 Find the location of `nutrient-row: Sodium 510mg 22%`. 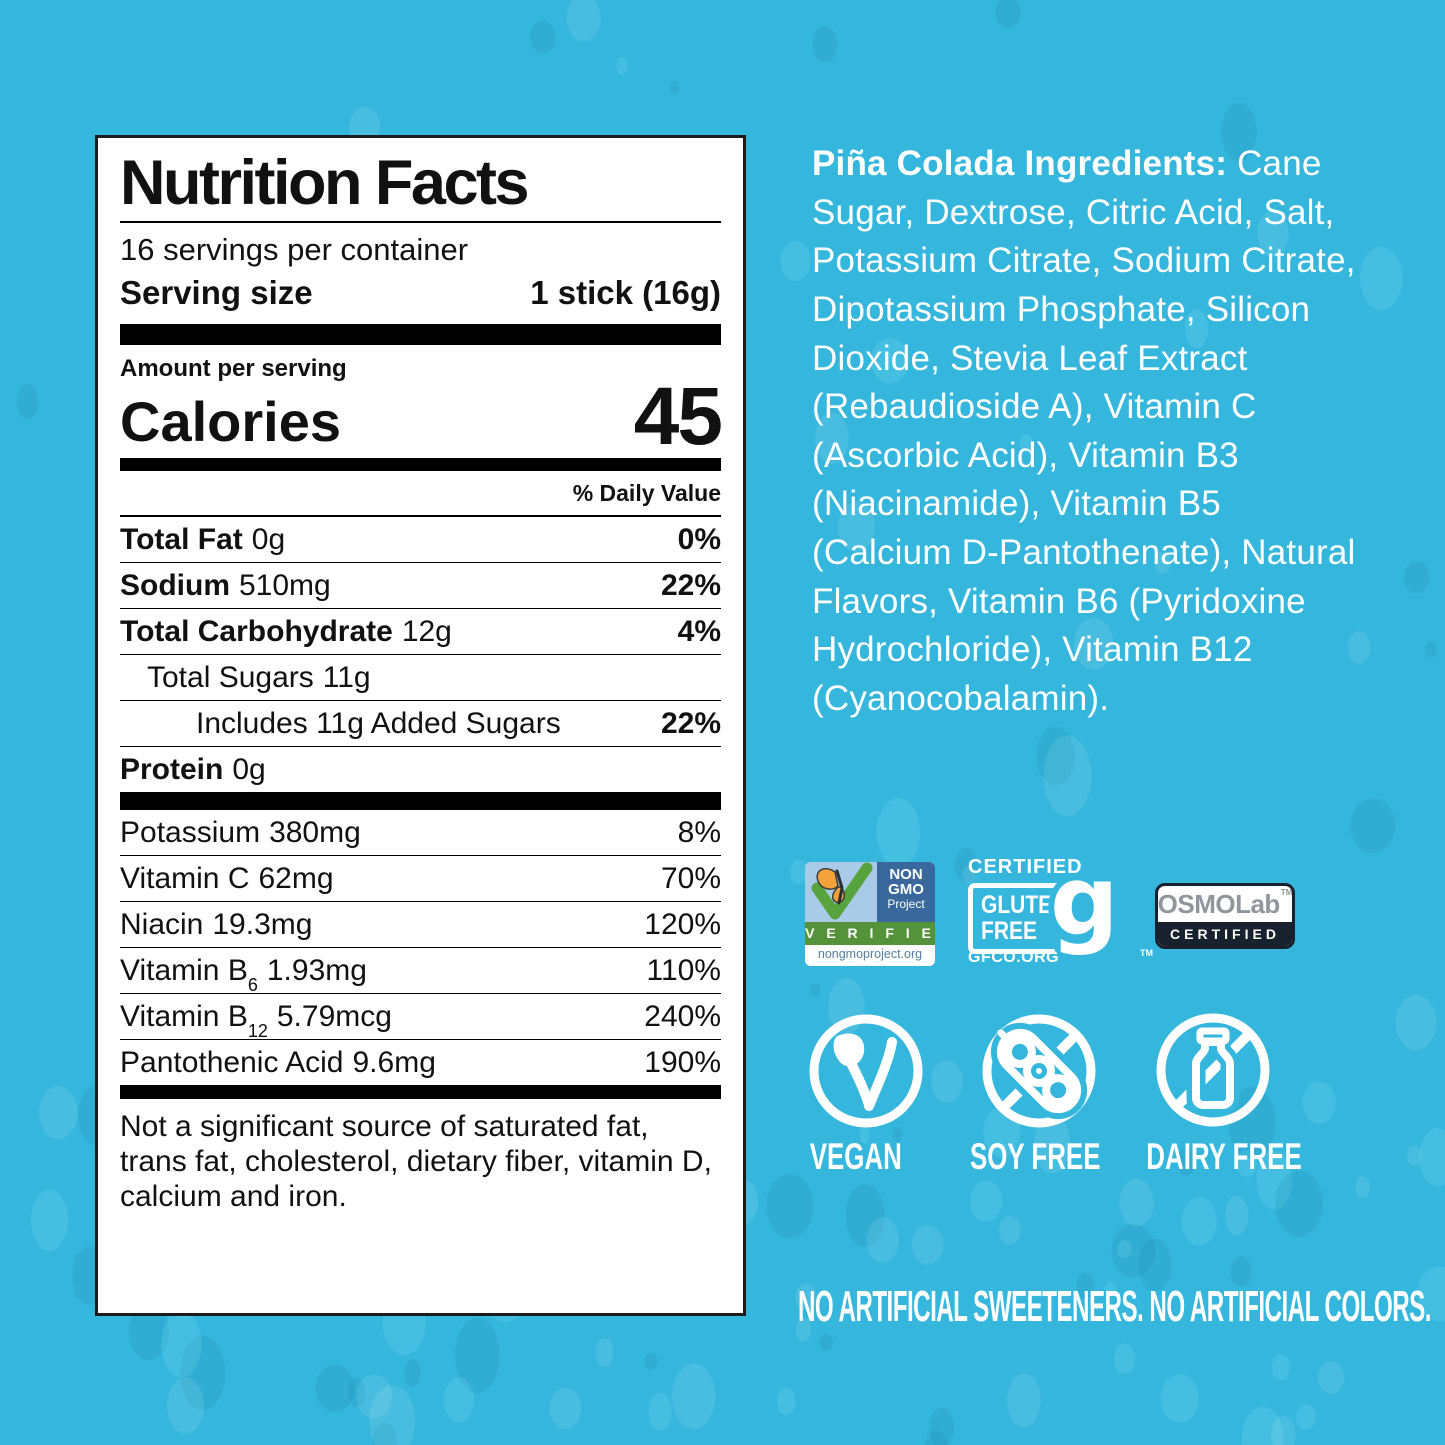

nutrient-row: Sodium 510mg 22% is located at coordinates (420, 586).